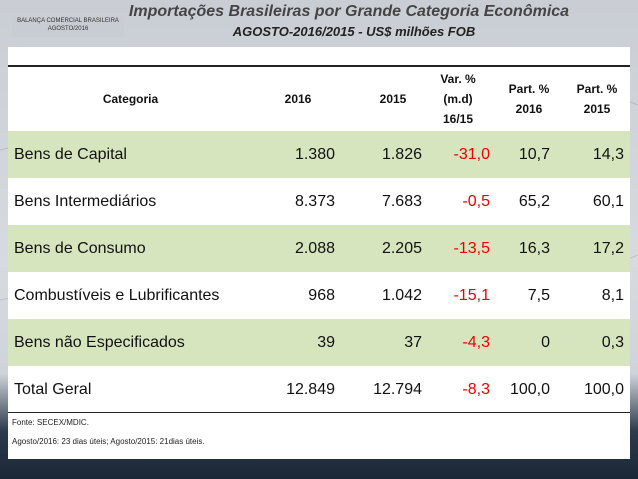 This screenshot has height=479, width=638. Describe the element at coordinates (401, 295) in the screenshot. I see `cell-2015: 1.042` at that location.